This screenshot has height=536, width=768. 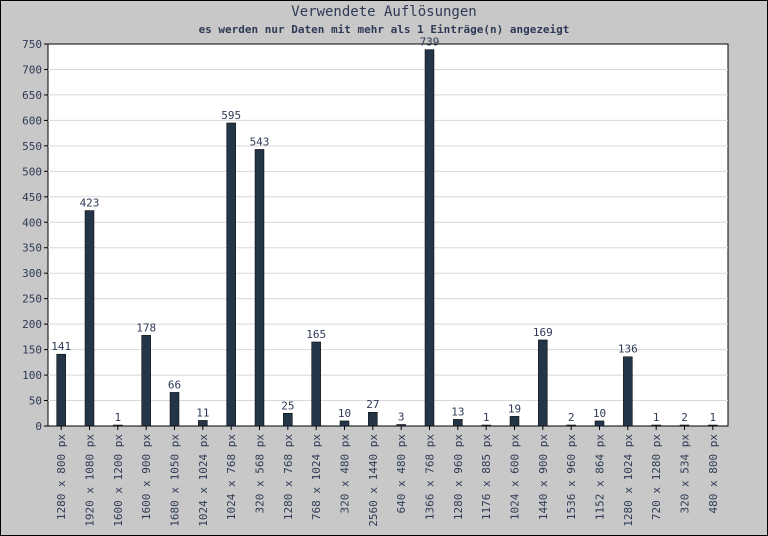 I want to click on bar-value-label: 178, so click(x=146, y=327).